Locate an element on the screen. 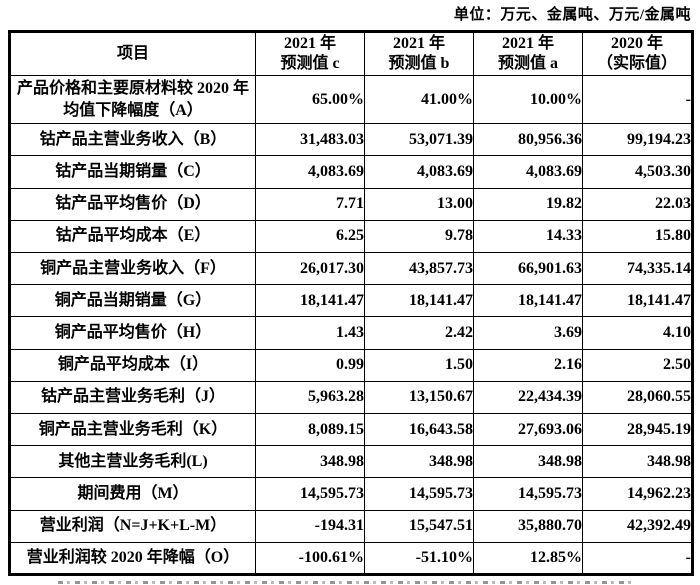  column-header-label: 2020 年 is located at coordinates (636, 43).